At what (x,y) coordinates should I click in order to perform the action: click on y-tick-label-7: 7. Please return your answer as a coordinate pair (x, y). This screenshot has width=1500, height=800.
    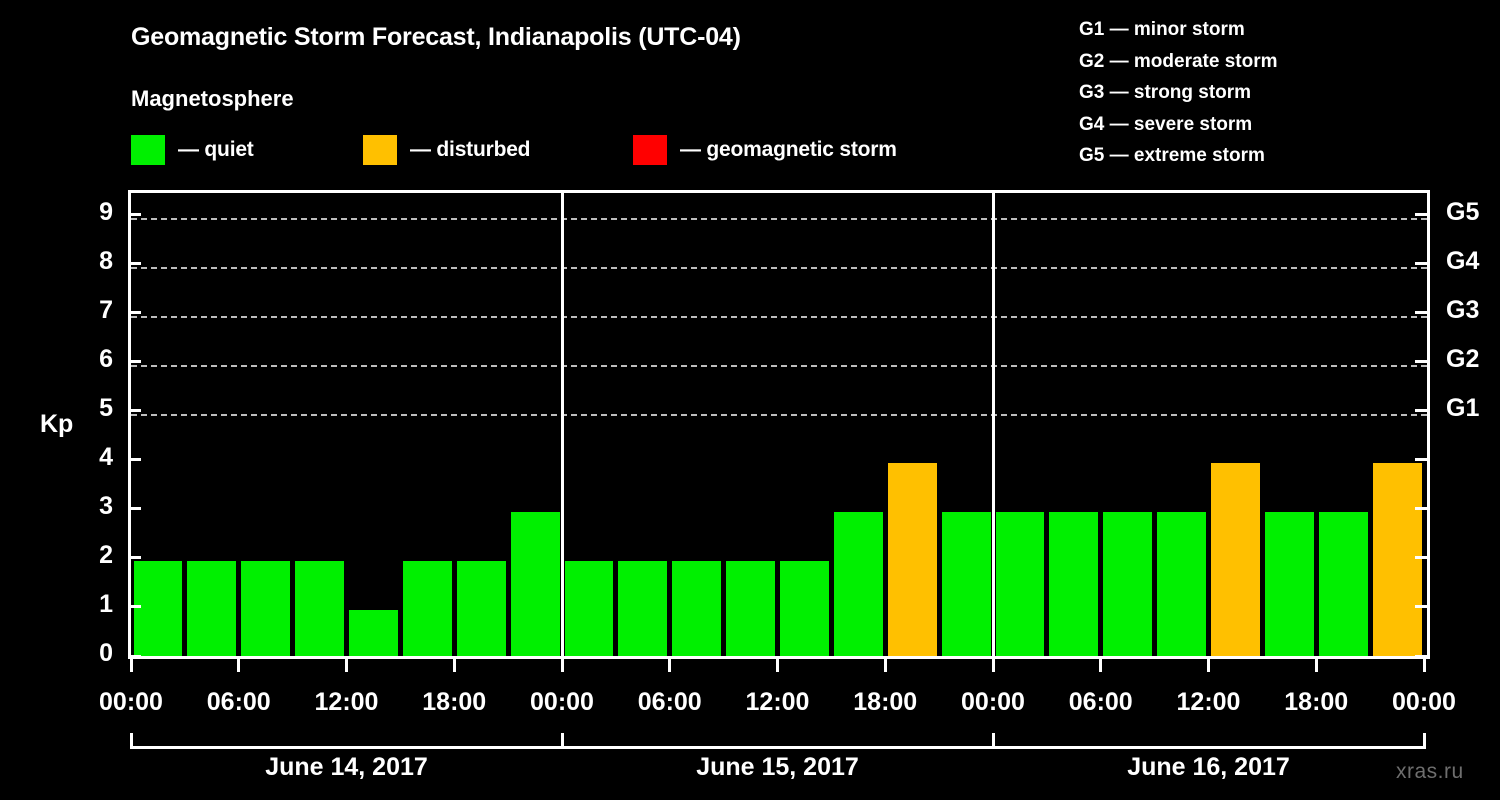
    Looking at the image, I should click on (106, 309).